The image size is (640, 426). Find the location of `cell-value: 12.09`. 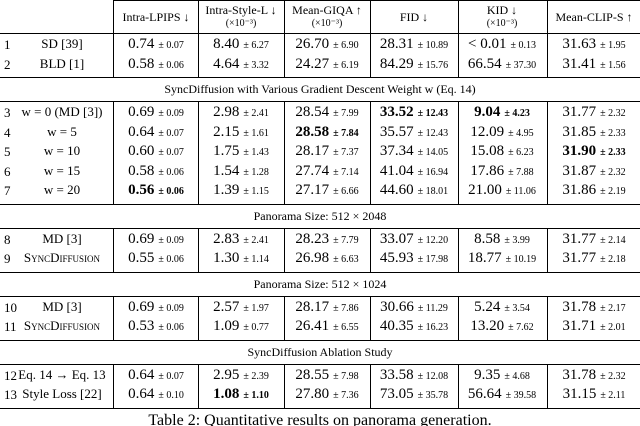

cell-value: 12.09 is located at coordinates (487, 131).